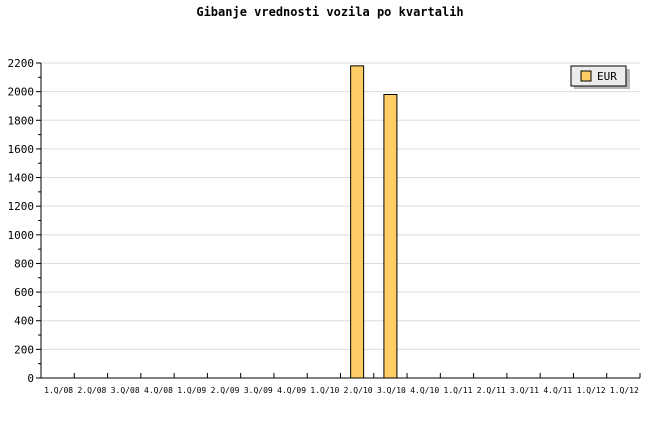  Describe the element at coordinates (329, 12) in the screenshot. I see `chart-title: Gibanje vrednosti vozila po kvartalih` at that location.